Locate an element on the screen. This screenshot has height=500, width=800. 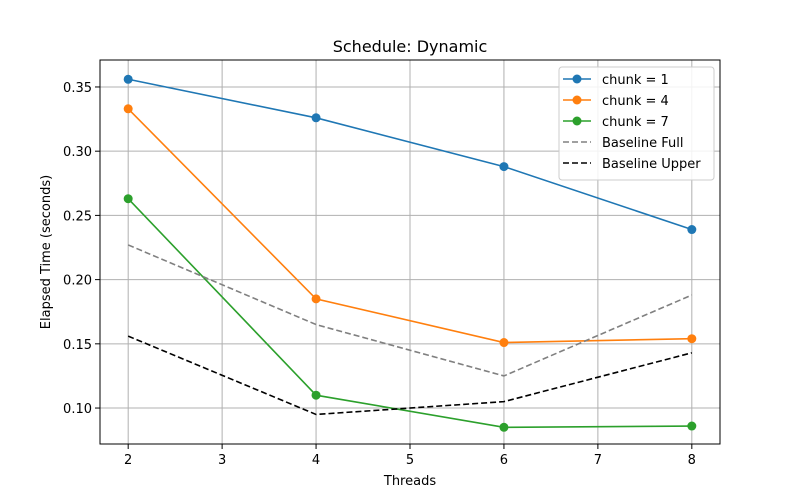
x-tick-label: 2 is located at coordinates (128, 460).